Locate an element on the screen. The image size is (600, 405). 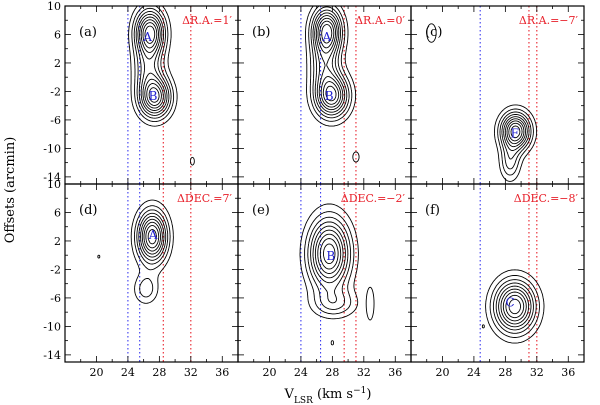
y-tick-label: -6 is located at coordinates (55, 298).